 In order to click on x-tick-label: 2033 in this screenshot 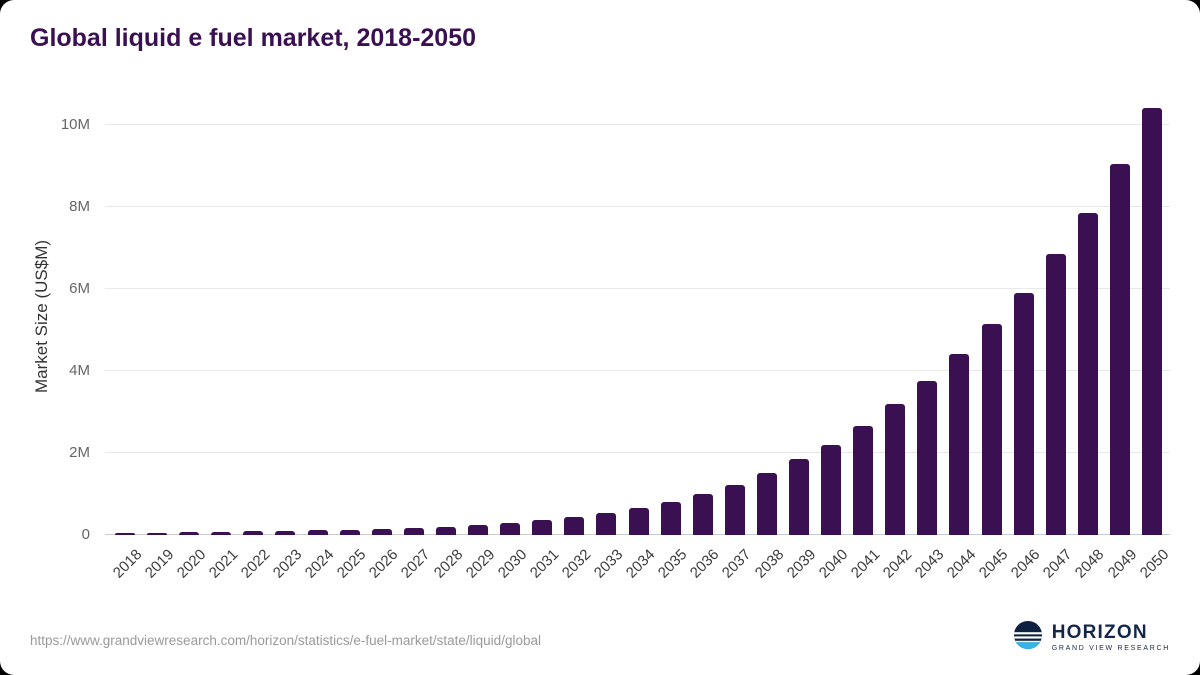, I will do `click(608, 564)`.